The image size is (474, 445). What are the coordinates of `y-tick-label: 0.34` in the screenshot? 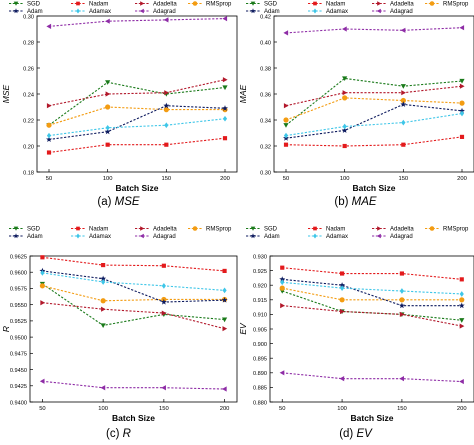 It's located at (265, 121).